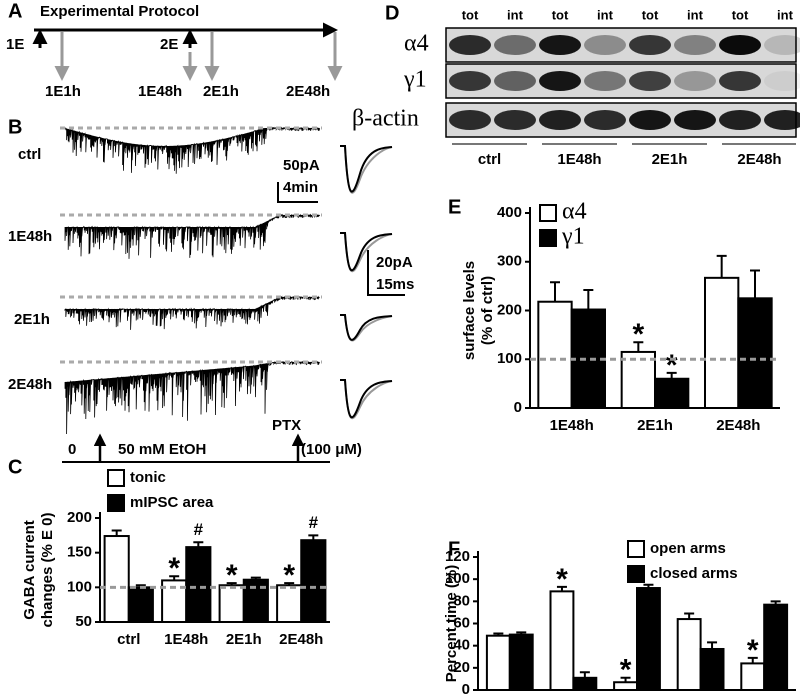 Image resolution: width=800 pixels, height=695 pixels. Describe the element at coordinates (15, 467) in the screenshot. I see `panel-label: C` at that location.